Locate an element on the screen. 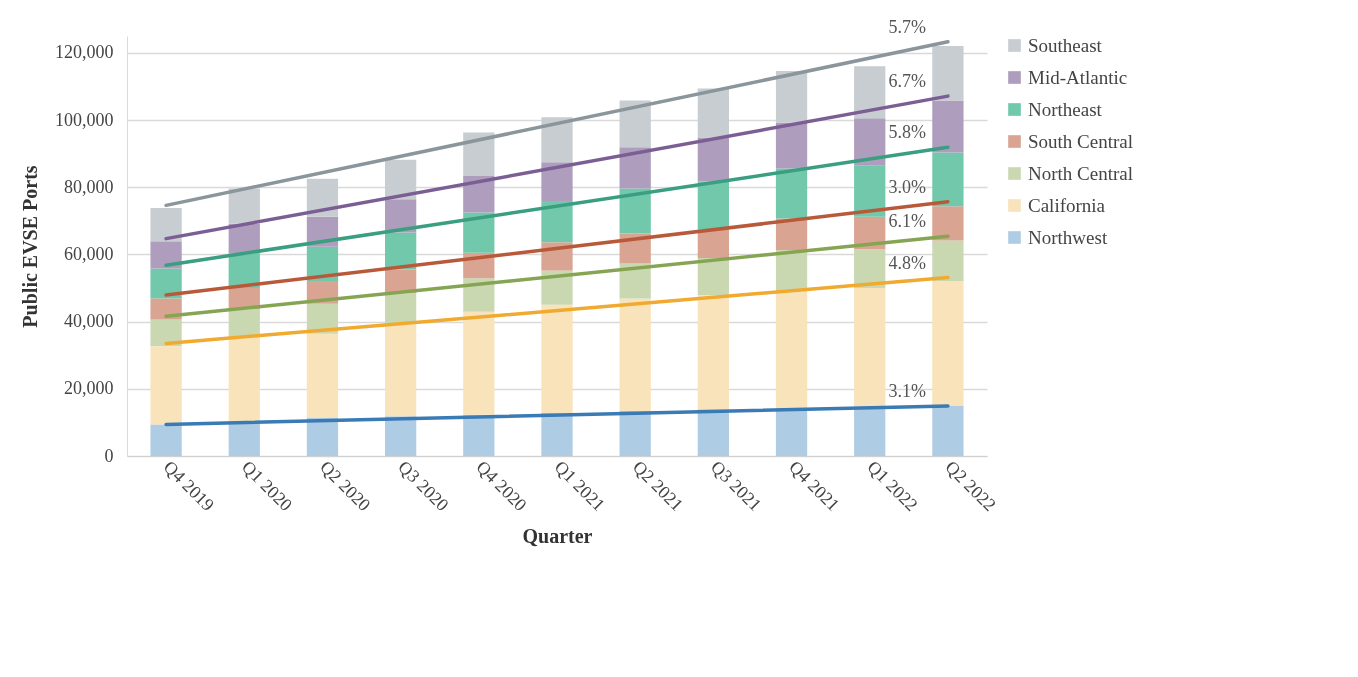  legend-label: California is located at coordinates (1067, 205).